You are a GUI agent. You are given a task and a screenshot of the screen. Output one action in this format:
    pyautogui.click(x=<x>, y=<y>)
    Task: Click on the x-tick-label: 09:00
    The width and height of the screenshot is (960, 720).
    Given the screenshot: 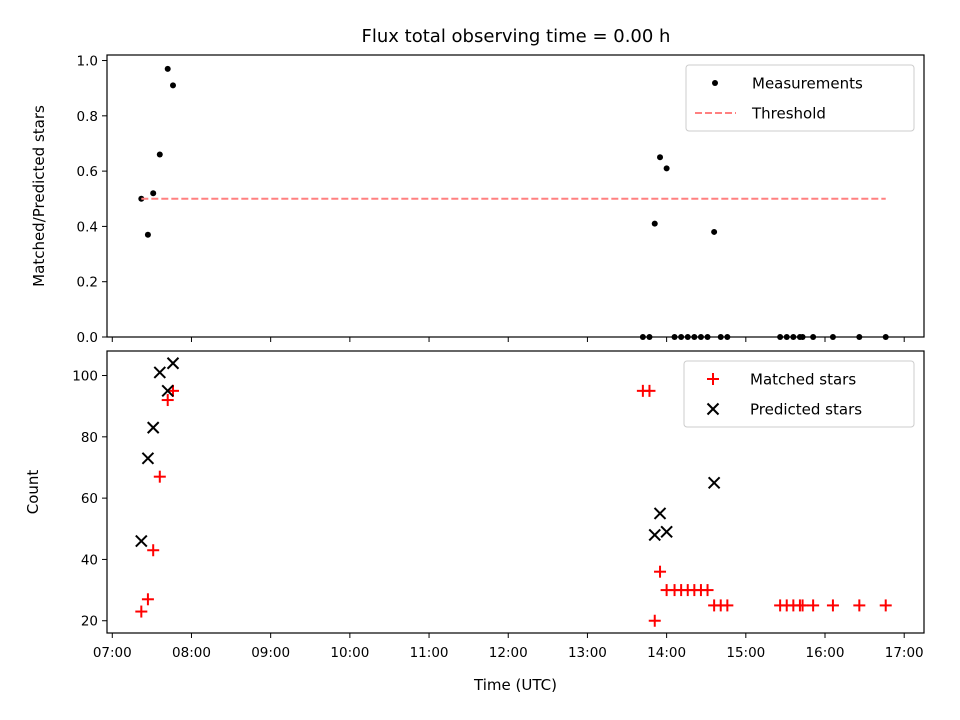 What is the action you would take?
    pyautogui.click(x=270, y=653)
    